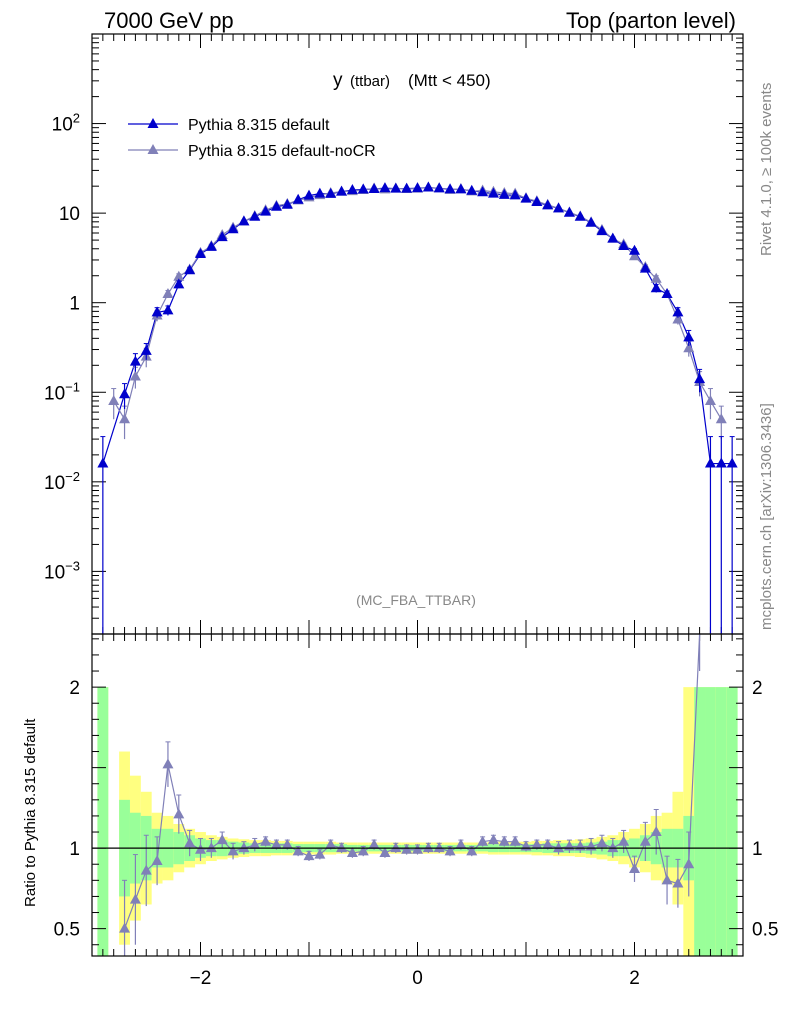 The width and height of the screenshot is (786, 1024). Describe the element at coordinates (757, 849) in the screenshot. I see `ratio-y-tick-label-right: 1` at that location.